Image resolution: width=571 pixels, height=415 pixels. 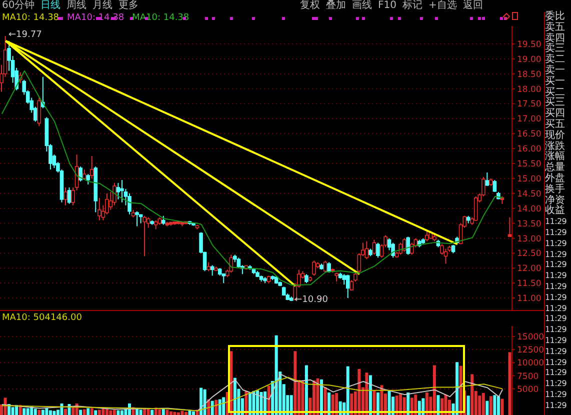 I want to click on text: 60分钟, so click(x=18, y=6).